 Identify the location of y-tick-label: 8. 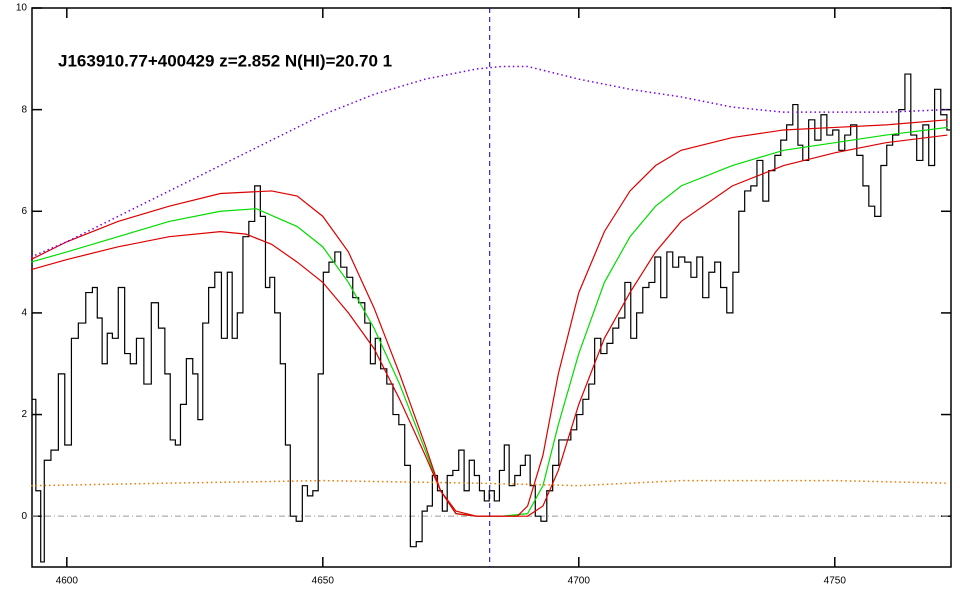
(24, 109).